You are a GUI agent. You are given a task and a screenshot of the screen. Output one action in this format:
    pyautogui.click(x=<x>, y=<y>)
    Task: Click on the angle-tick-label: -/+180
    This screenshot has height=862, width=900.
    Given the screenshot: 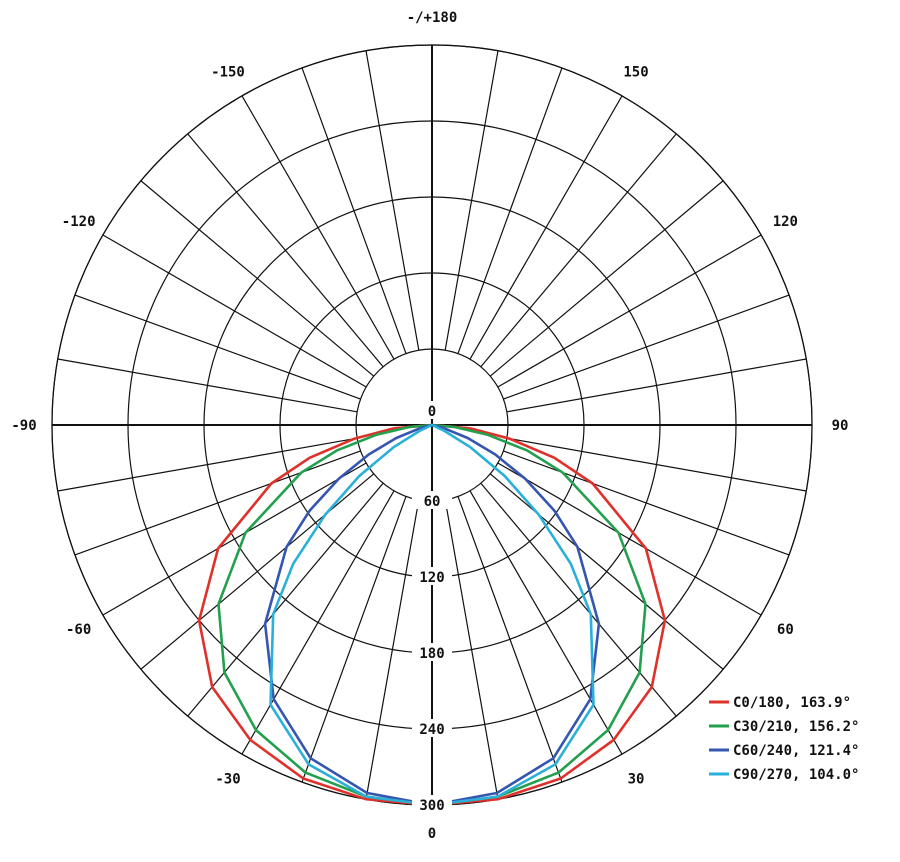 What is the action you would take?
    pyautogui.click(x=432, y=18)
    